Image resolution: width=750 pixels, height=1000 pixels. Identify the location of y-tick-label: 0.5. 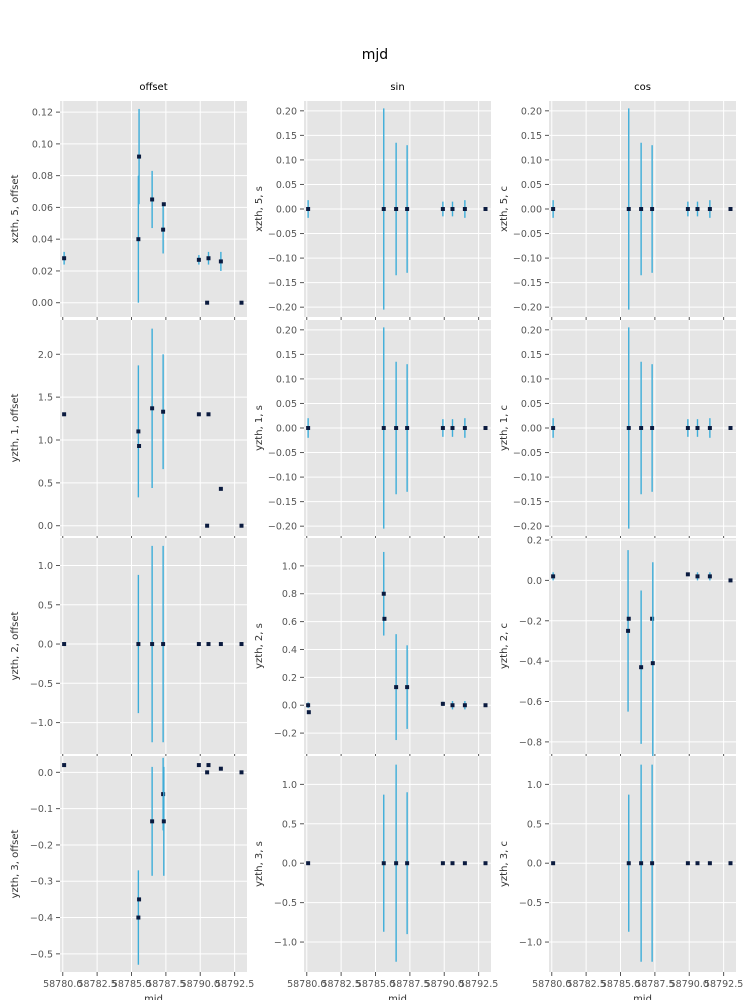
(289, 824).